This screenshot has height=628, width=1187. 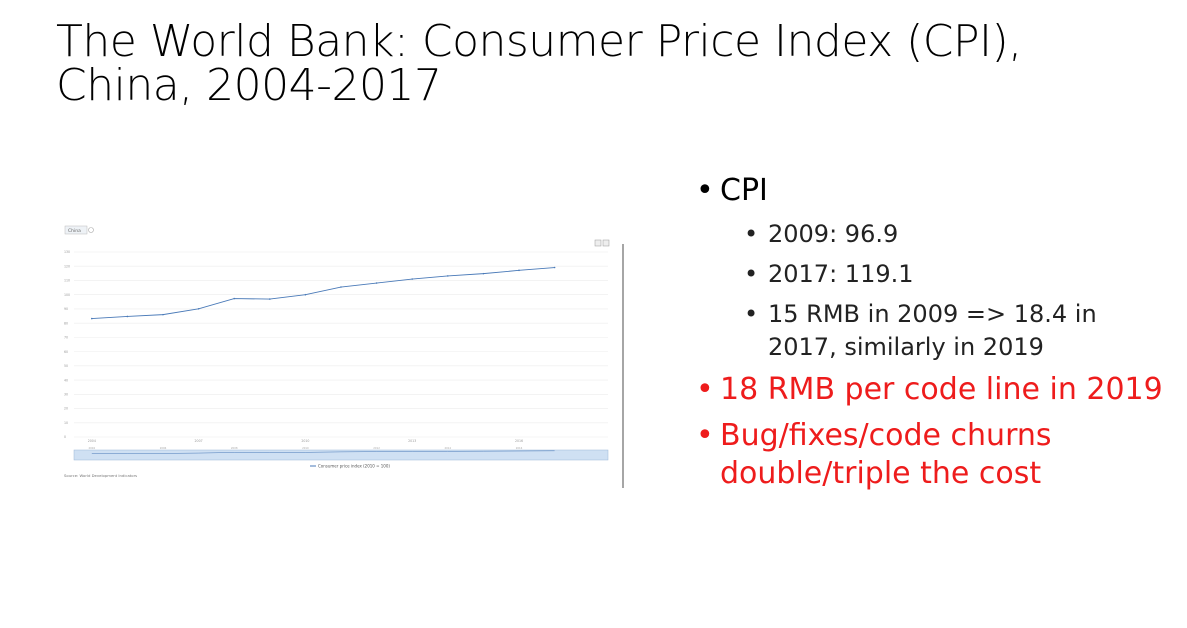 I want to click on cpi-series, so click(x=323, y=293).